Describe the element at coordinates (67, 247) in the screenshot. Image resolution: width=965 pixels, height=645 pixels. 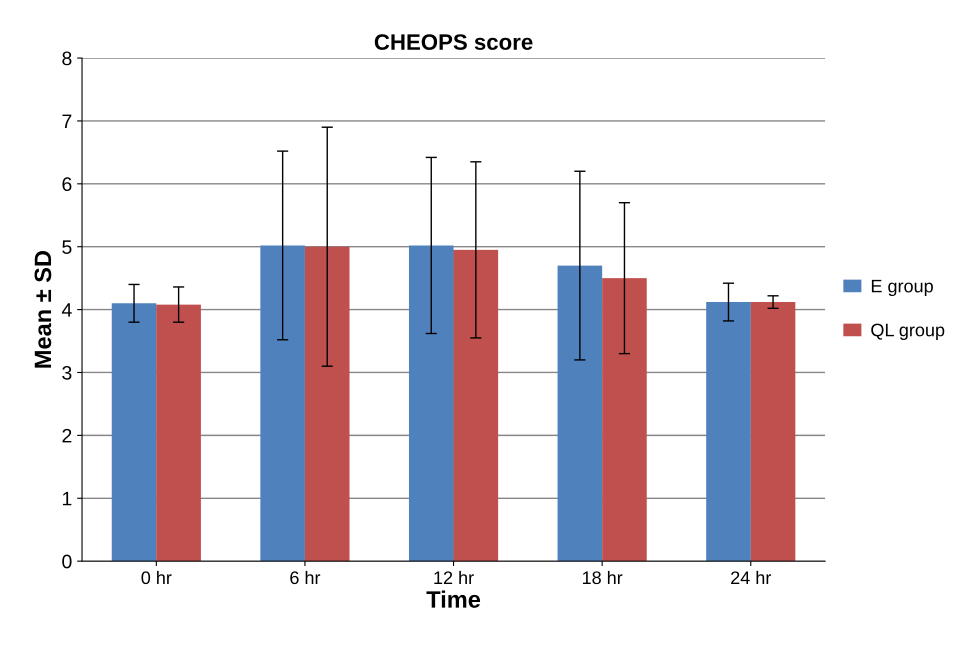
I see `y-tick-label: 5` at that location.